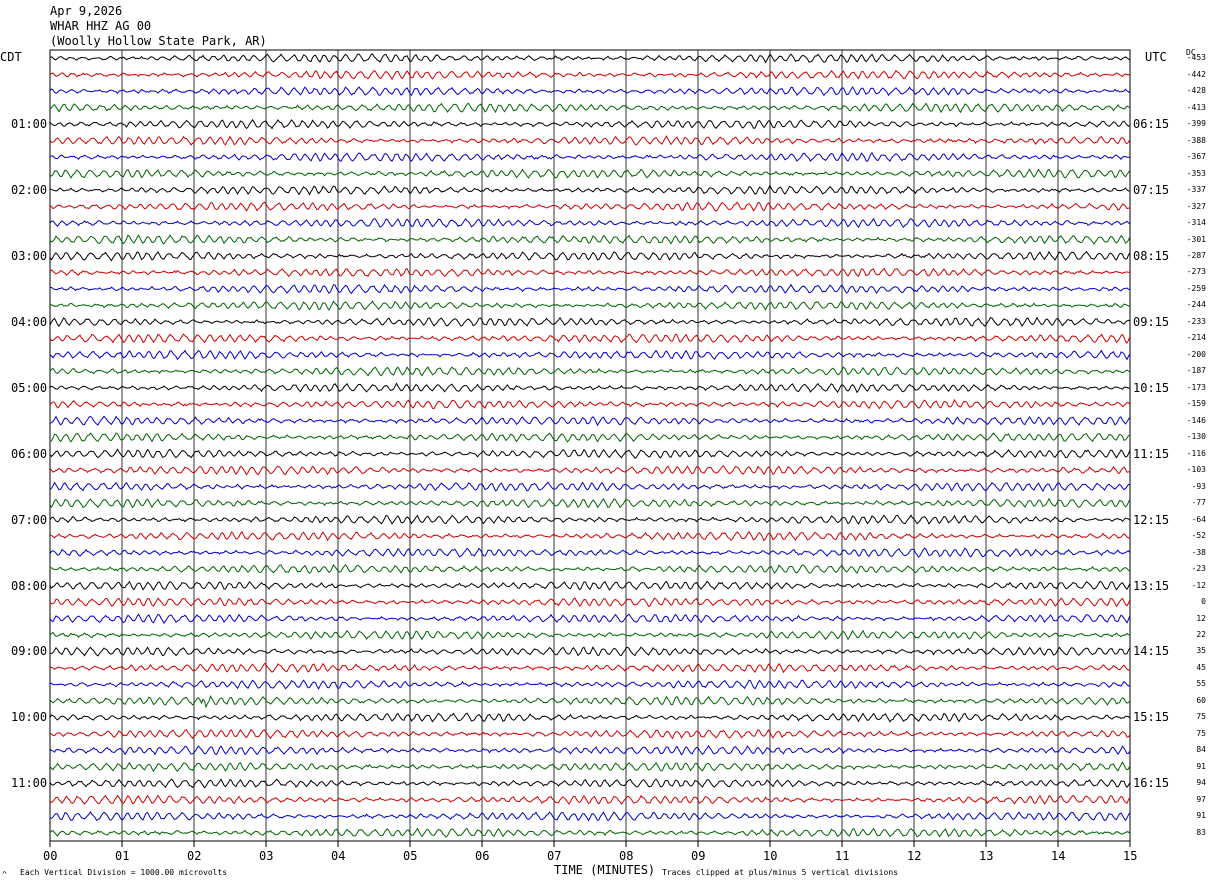 The height and width of the screenshot is (886, 1210). I want to click on right-time-label: 10:15, so click(1151, 387).